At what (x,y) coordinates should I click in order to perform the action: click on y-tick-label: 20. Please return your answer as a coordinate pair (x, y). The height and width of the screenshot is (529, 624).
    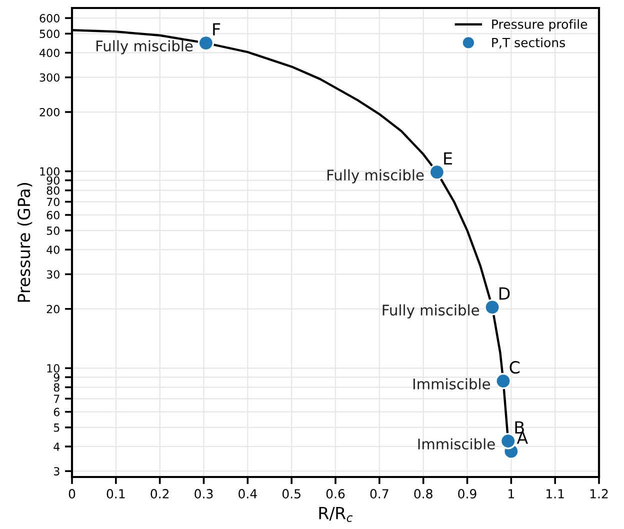
    Looking at the image, I should click on (53, 309).